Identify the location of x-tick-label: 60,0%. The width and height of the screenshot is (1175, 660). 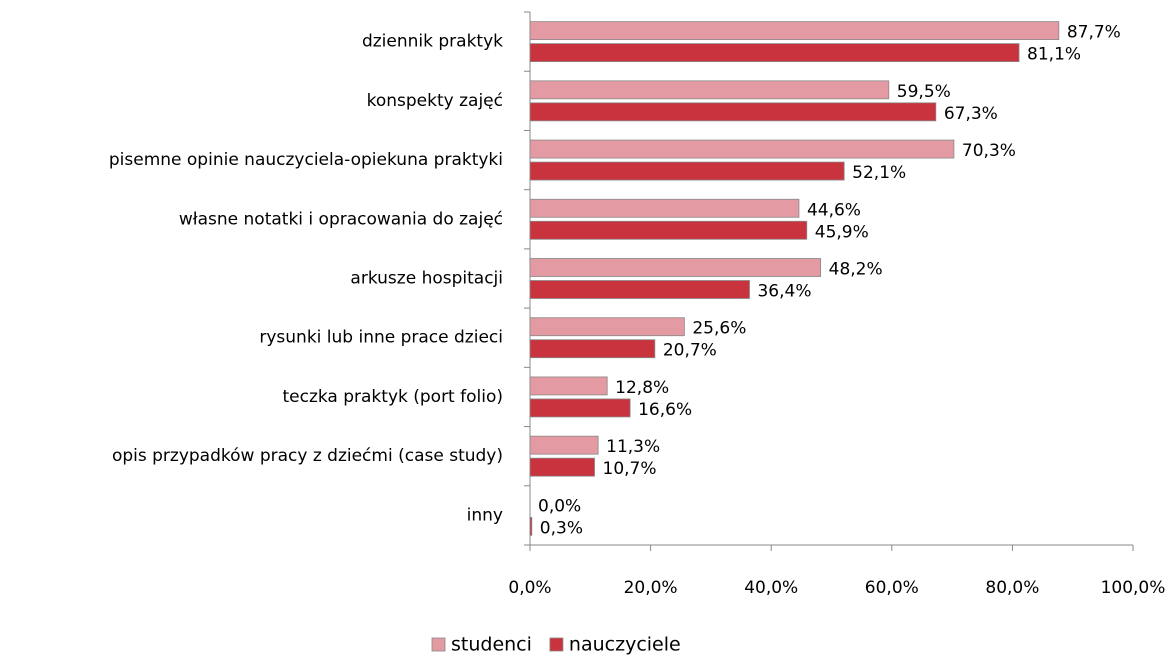
(892, 588).